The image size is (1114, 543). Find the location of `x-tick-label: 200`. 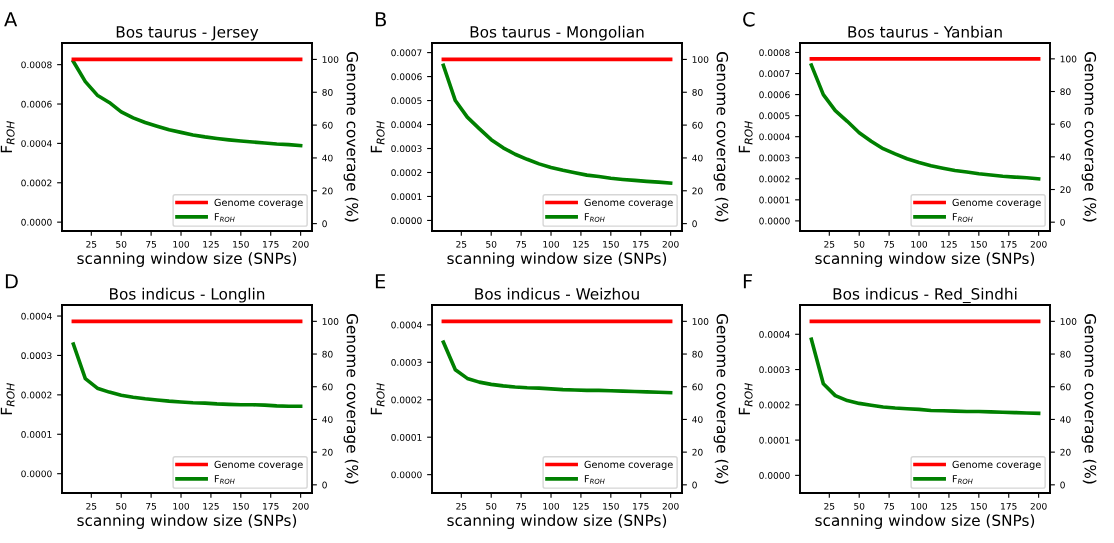

x-tick-label: 200 is located at coordinates (1038, 506).